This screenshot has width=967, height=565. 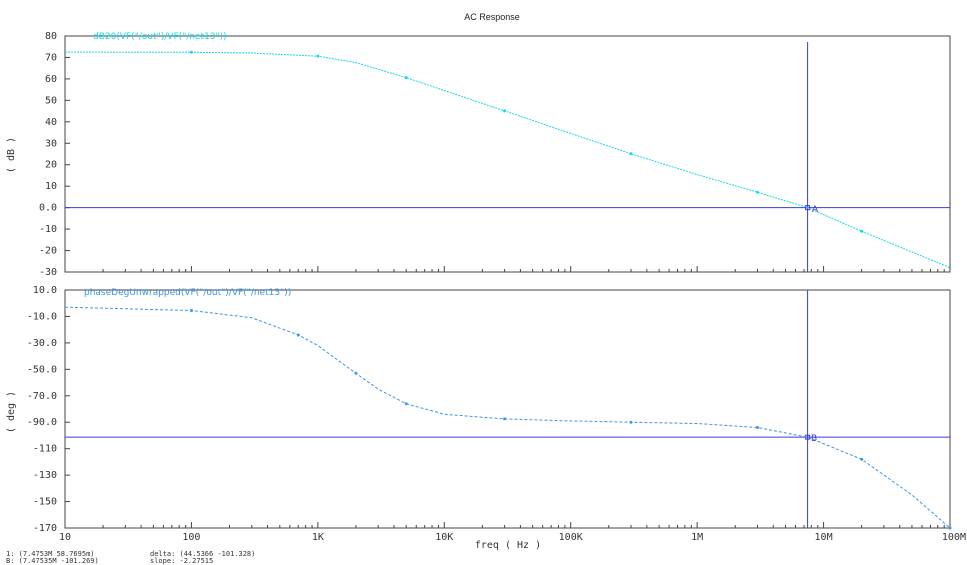 I want to click on ytick-label: -170, so click(x=45, y=528).